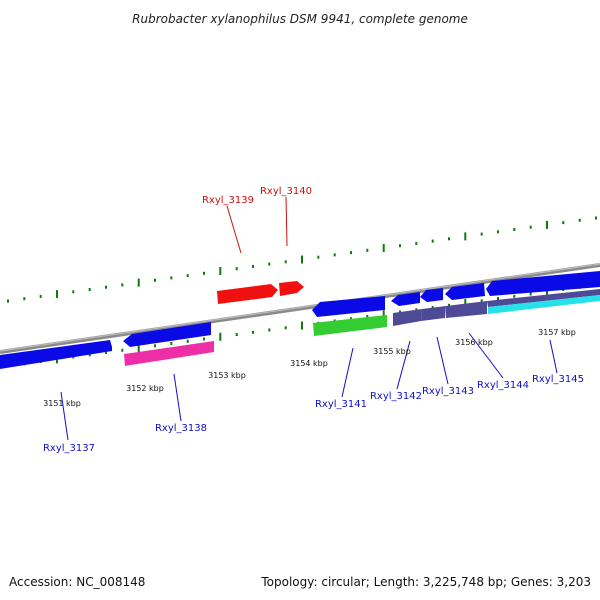 This screenshot has width=600, height=600. What do you see at coordinates (247, 294) in the screenshot?
I see `gene-rxyl-3139-feature` at bounding box center [247, 294].